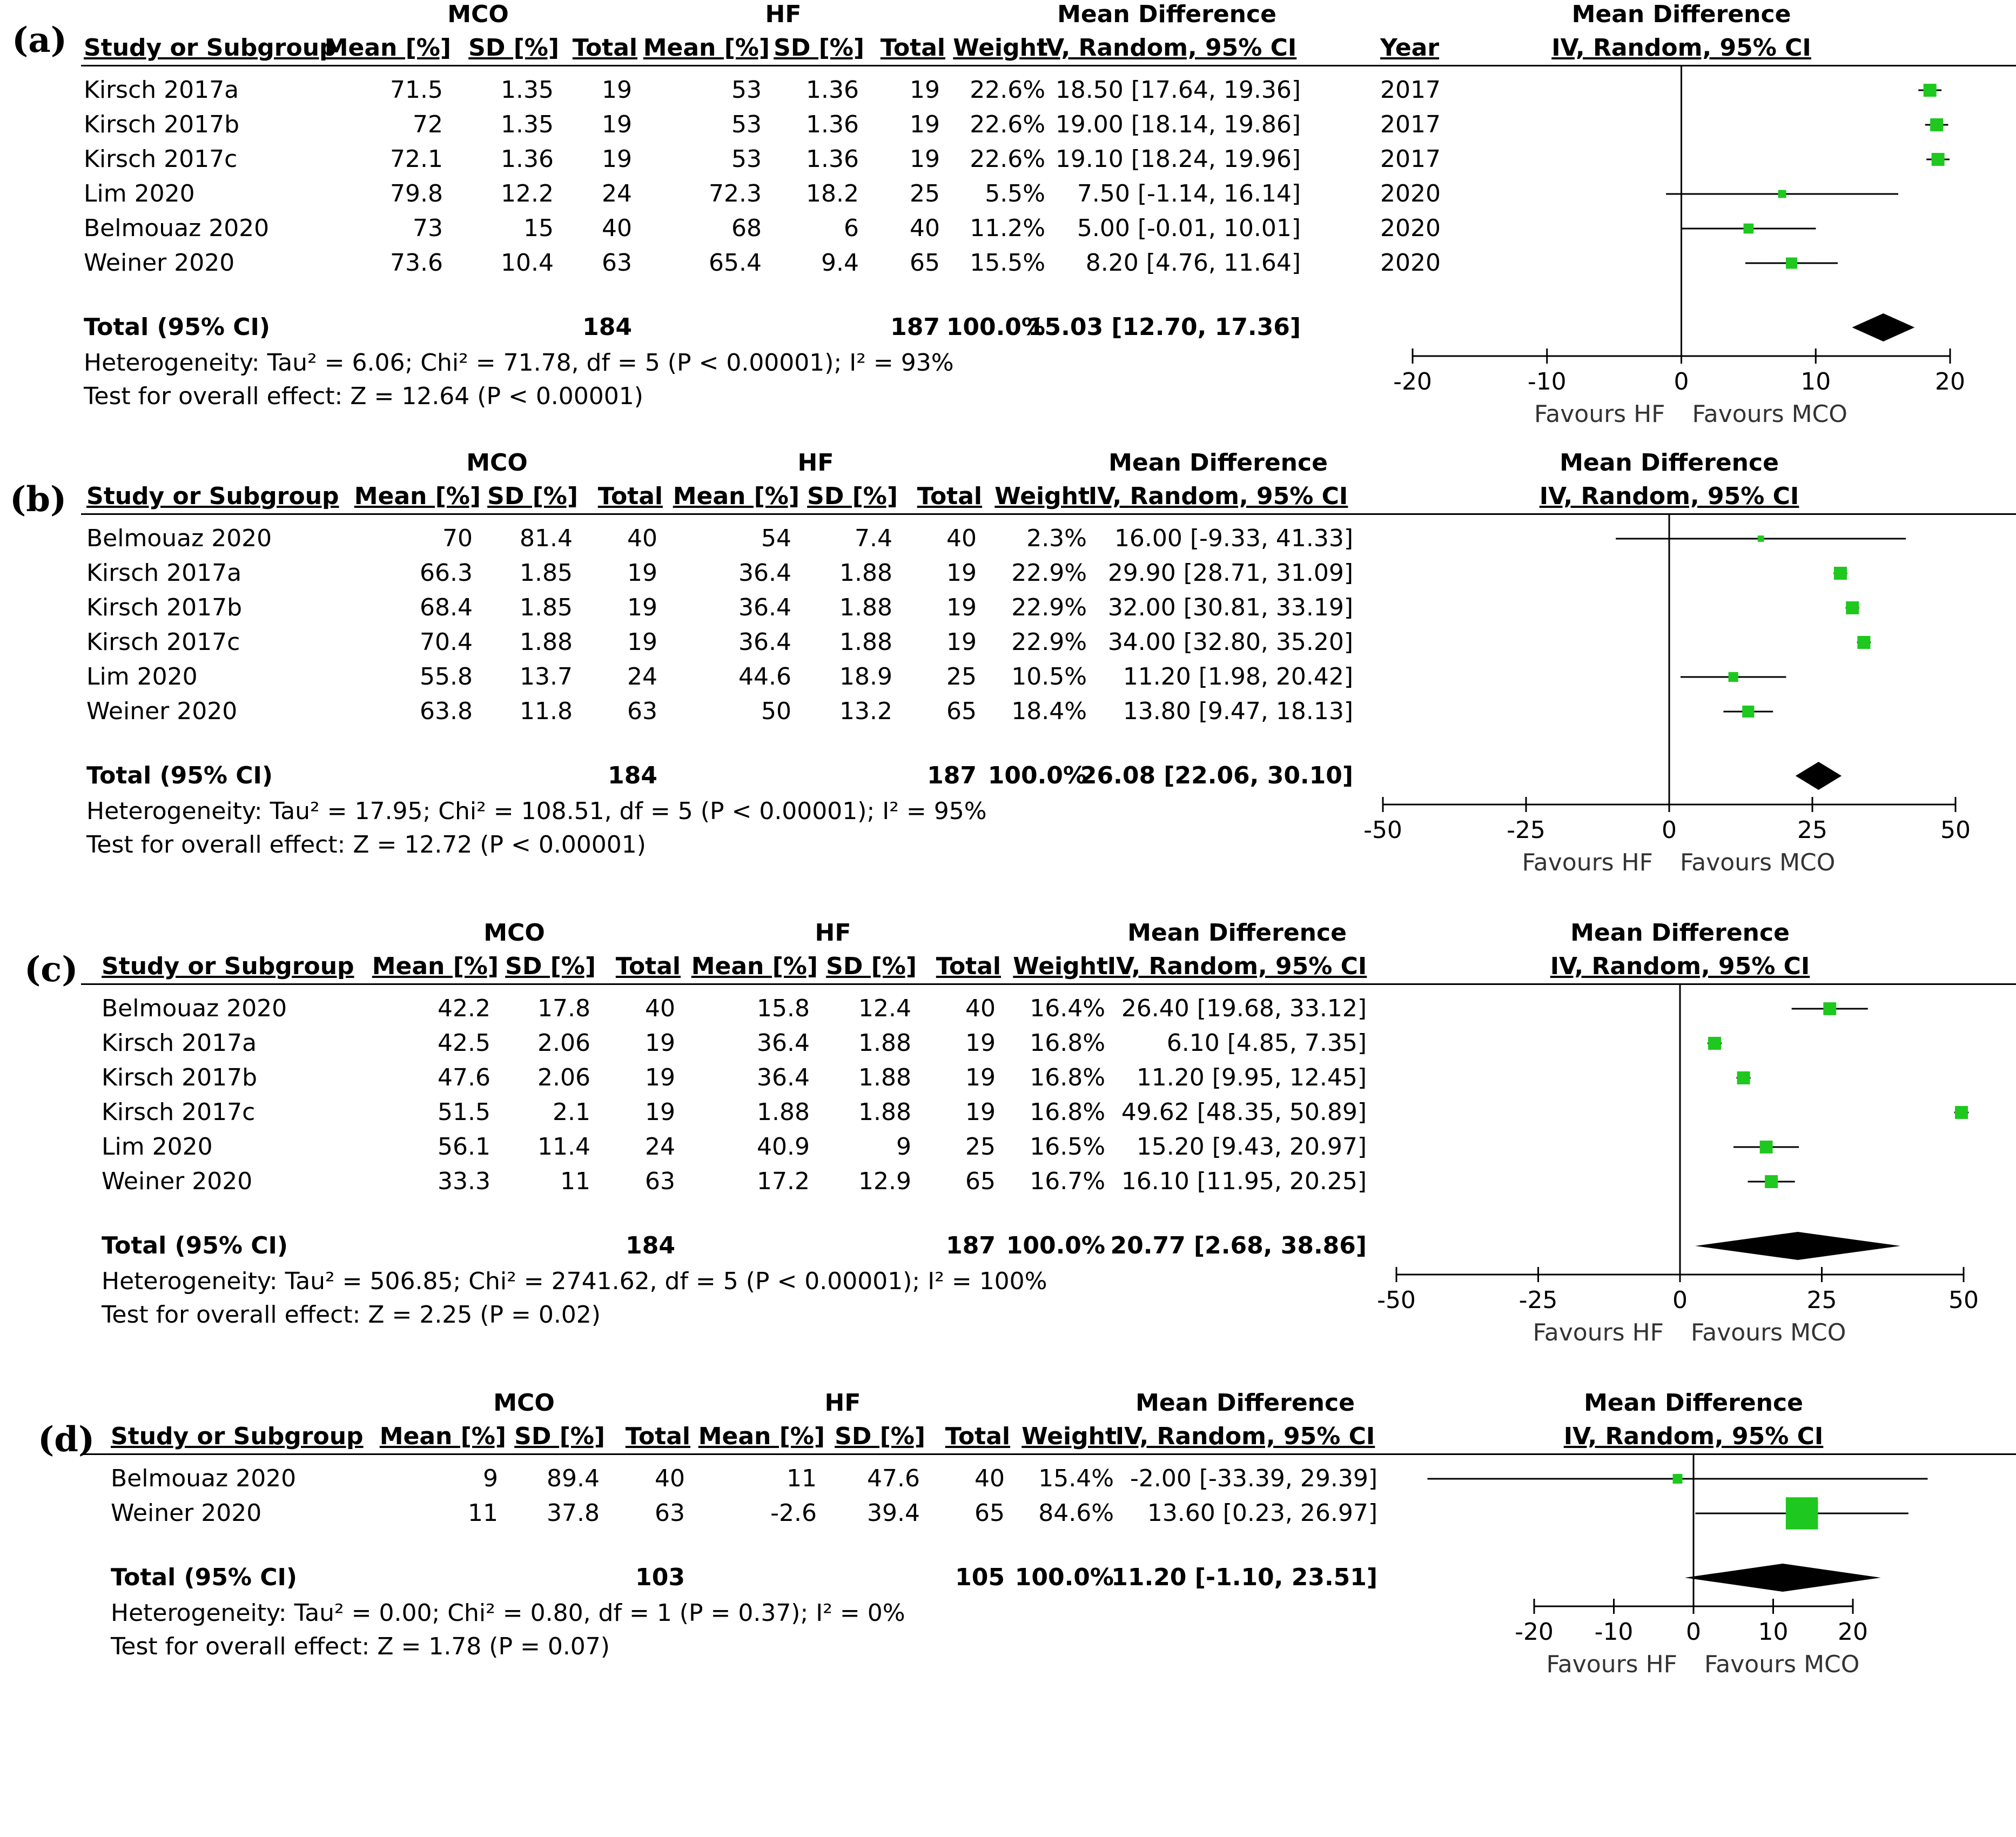 The image size is (2016, 1837). What do you see at coordinates (163, 642) in the screenshot?
I see `study-name: Kirsch 2017c` at bounding box center [163, 642].